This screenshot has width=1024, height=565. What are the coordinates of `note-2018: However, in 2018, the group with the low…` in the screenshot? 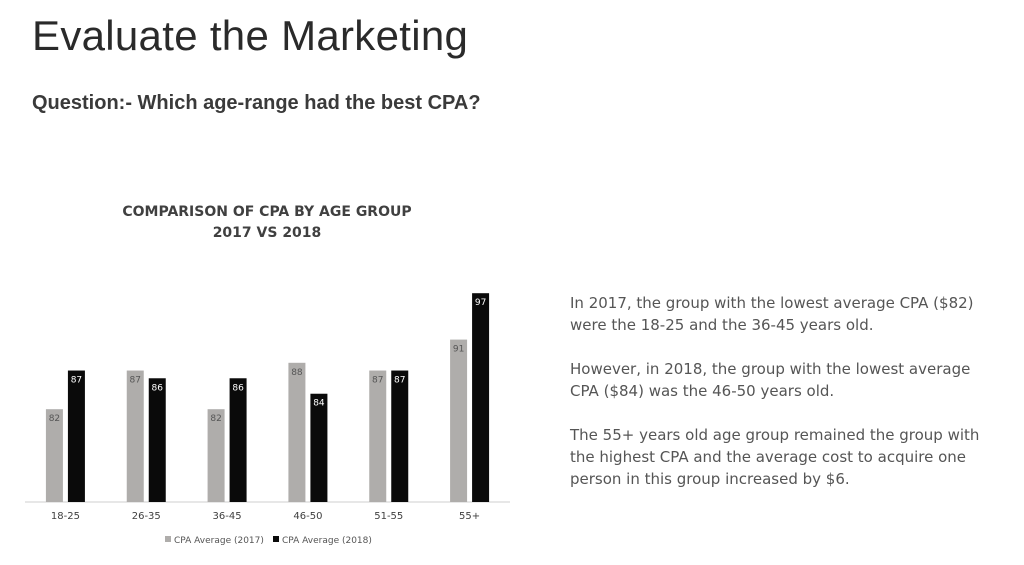 It's located at (770, 380).